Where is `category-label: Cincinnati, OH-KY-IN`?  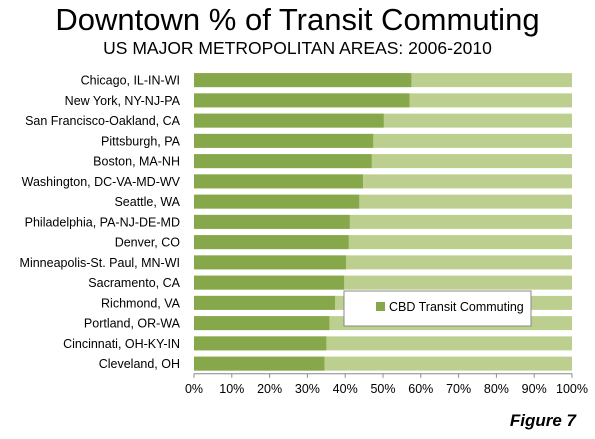
category-label: Cincinnati, OH-KY-IN is located at coordinates (121, 344).